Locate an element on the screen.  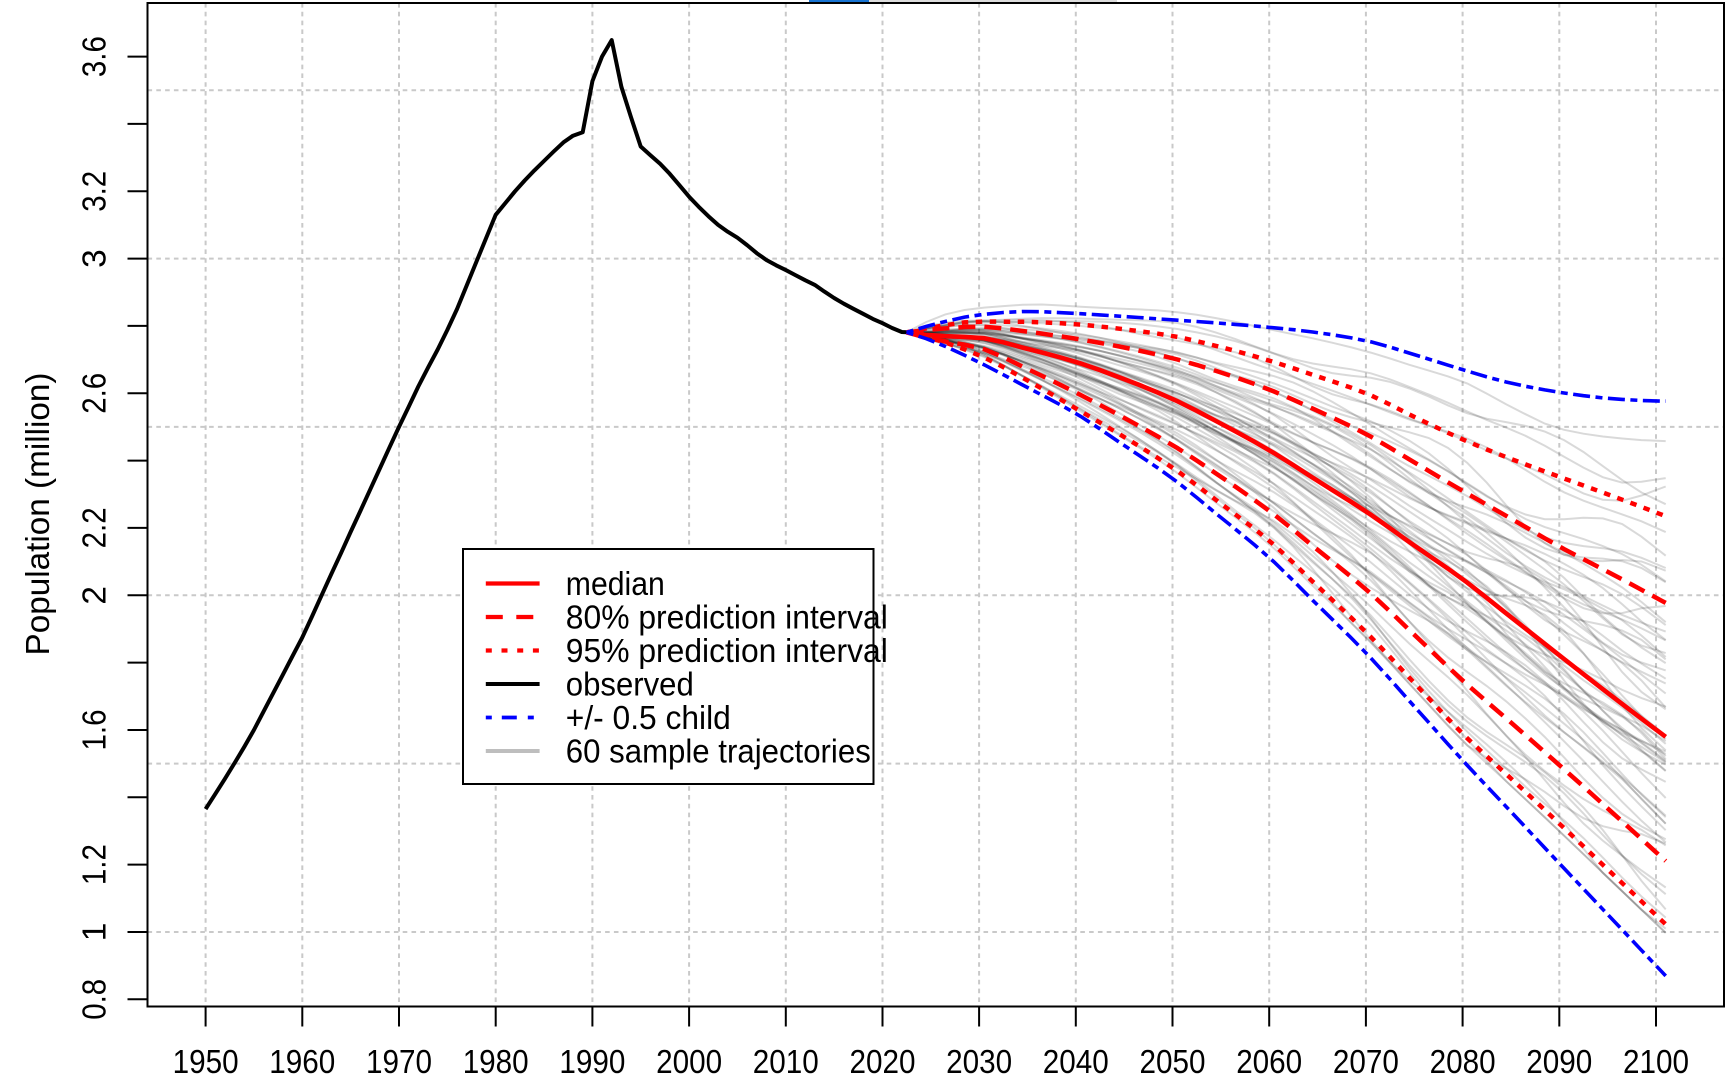
svg-text: 2.6 is located at coordinates (95, 393).